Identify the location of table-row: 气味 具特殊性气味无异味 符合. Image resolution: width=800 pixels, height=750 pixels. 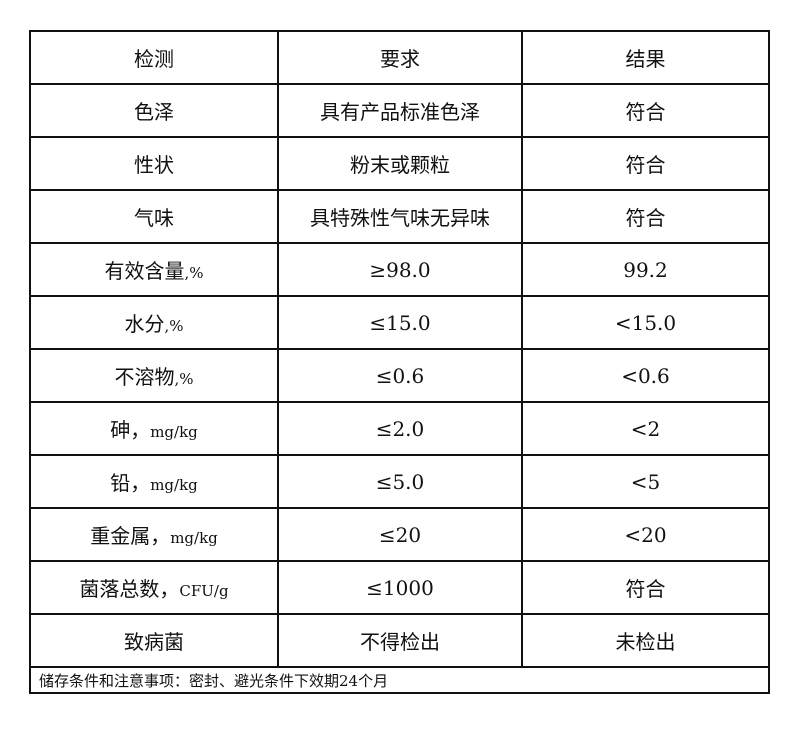
(399, 216).